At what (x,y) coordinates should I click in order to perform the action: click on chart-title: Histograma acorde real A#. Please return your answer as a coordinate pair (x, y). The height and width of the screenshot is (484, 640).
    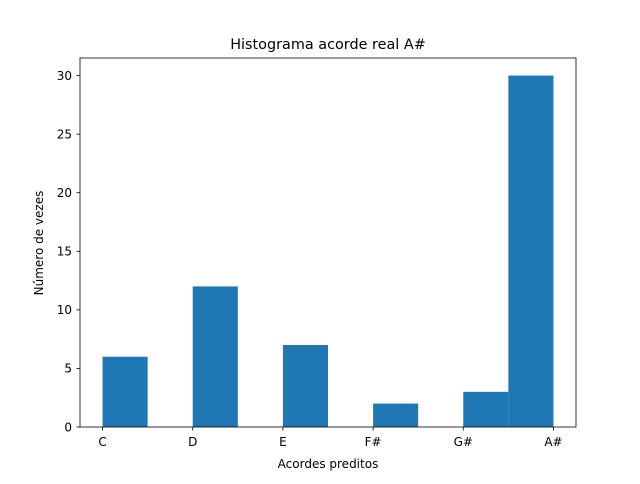
    Looking at the image, I should click on (328, 45).